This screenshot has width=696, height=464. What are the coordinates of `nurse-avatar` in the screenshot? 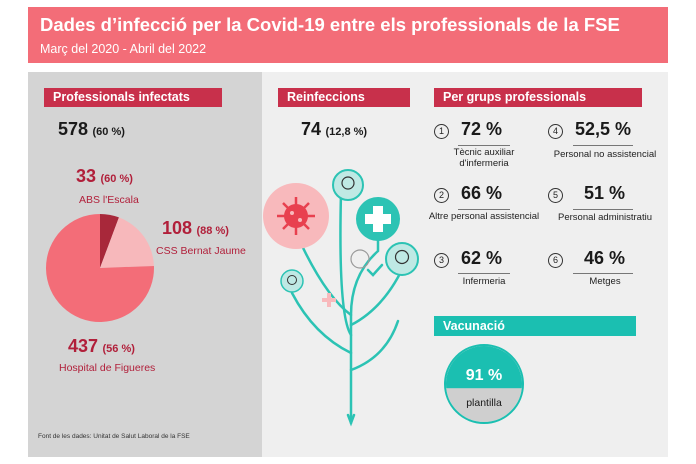 It's located at (402, 259).